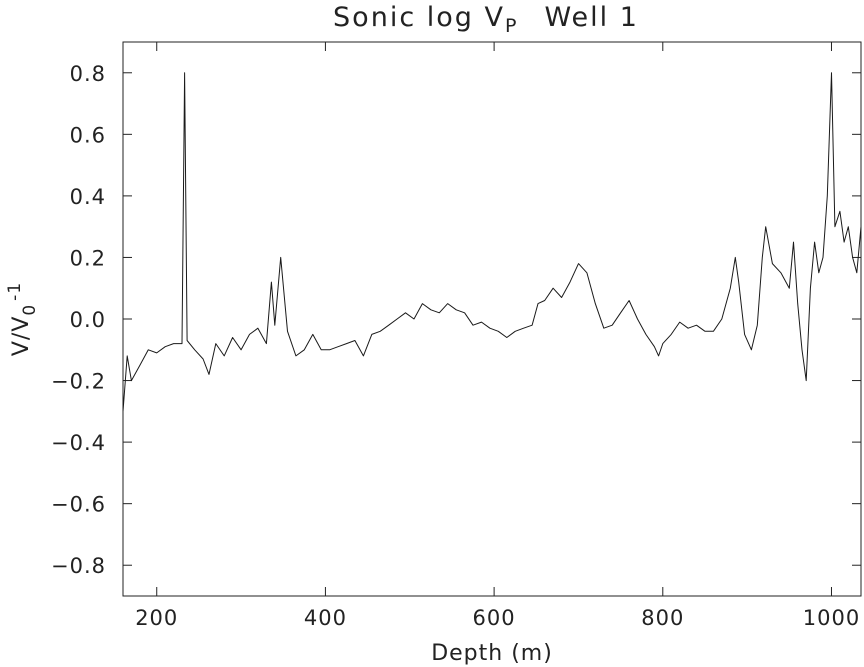  I want to click on x-tick-label: 1000, so click(831, 618).